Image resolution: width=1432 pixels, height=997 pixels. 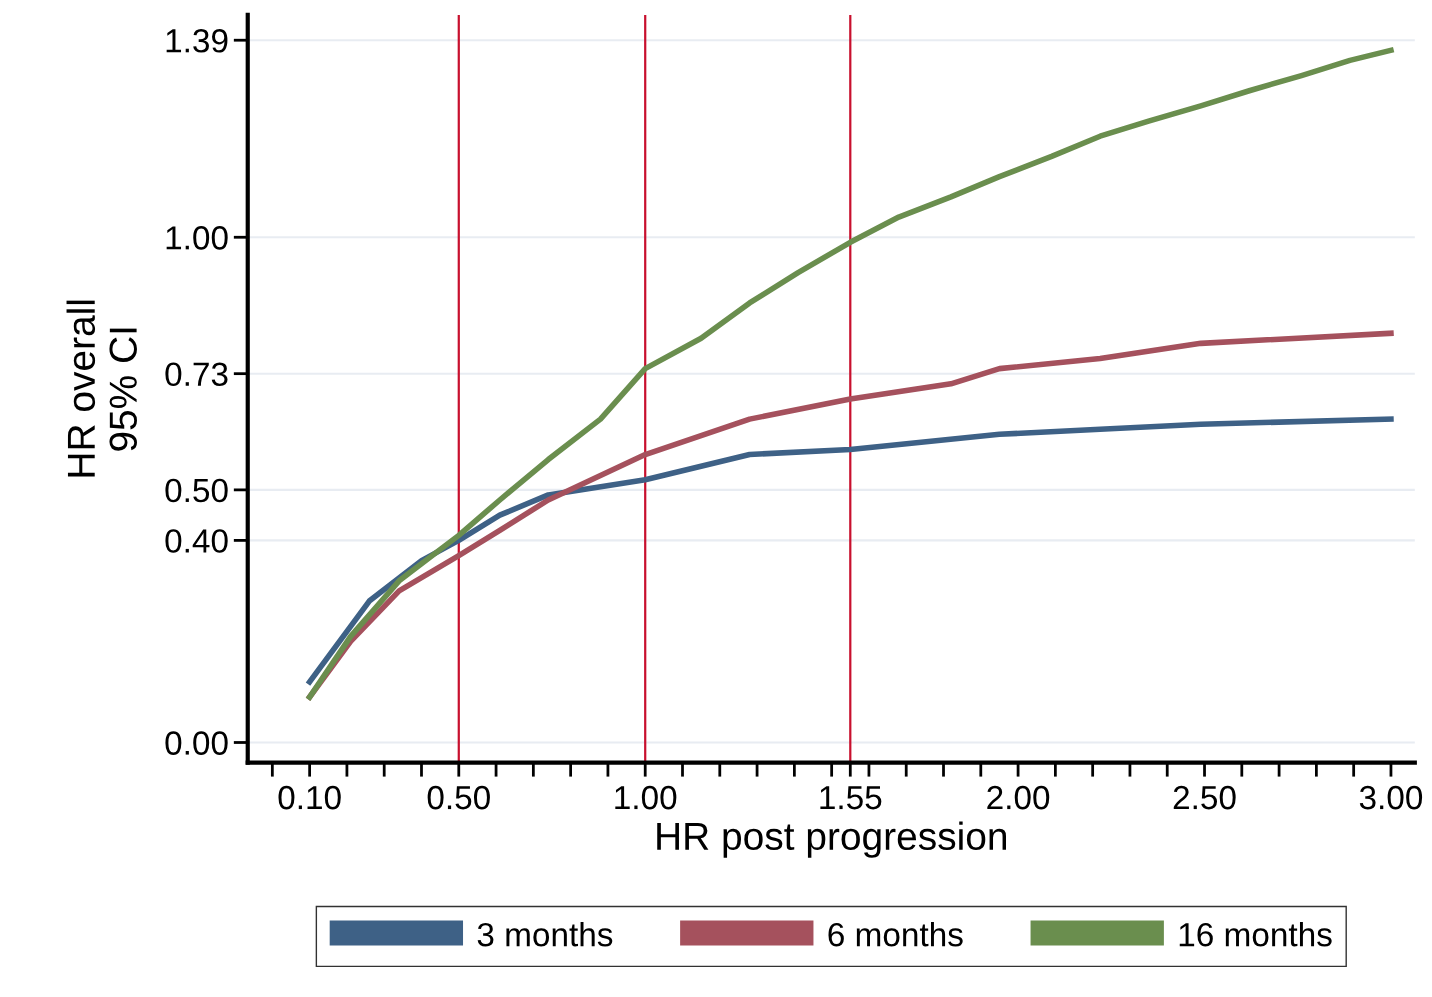 What do you see at coordinates (1018, 797) in the screenshot?
I see `x-tick-label: 2.00` at bounding box center [1018, 797].